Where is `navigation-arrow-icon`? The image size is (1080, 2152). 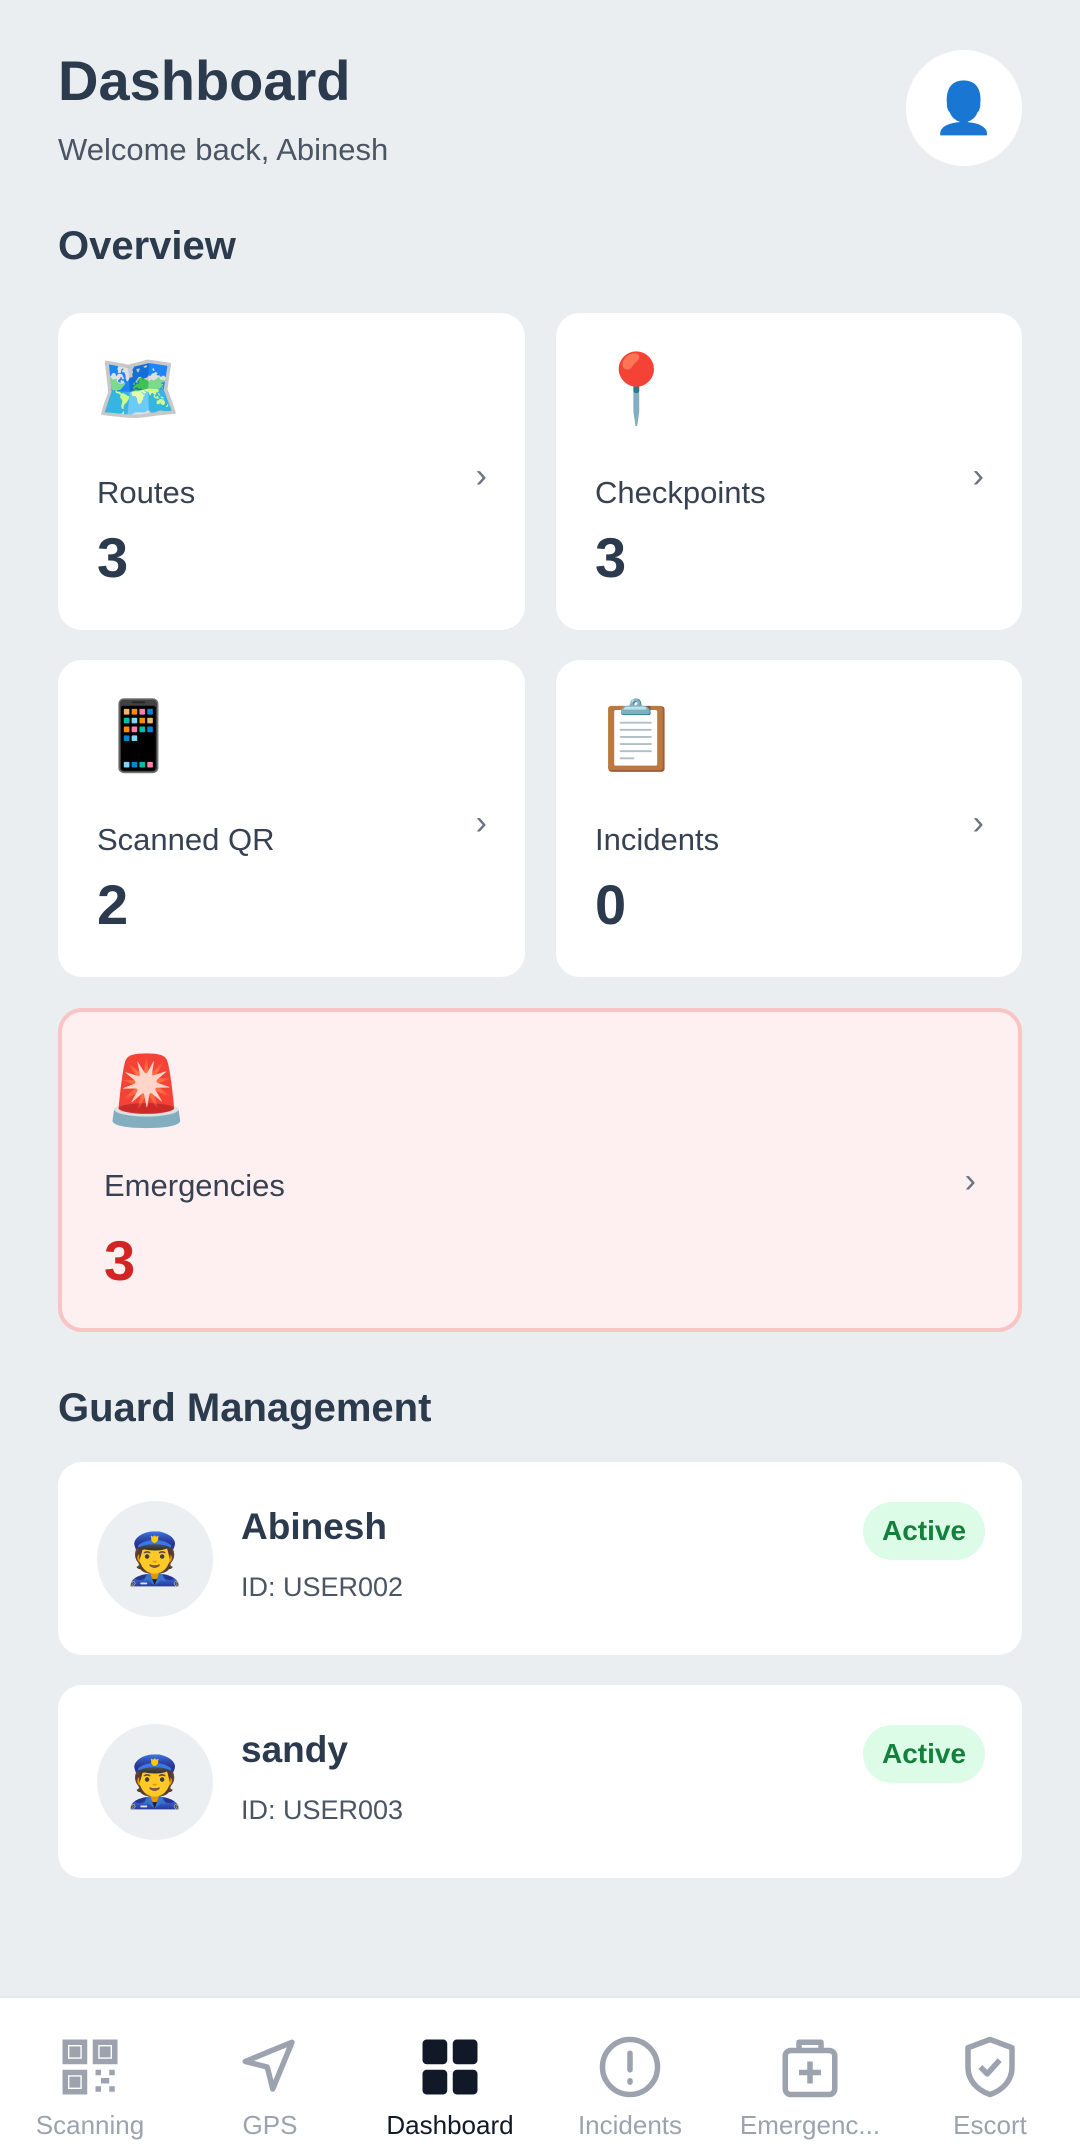
navigation-arrow-icon is located at coordinates (268, 2065).